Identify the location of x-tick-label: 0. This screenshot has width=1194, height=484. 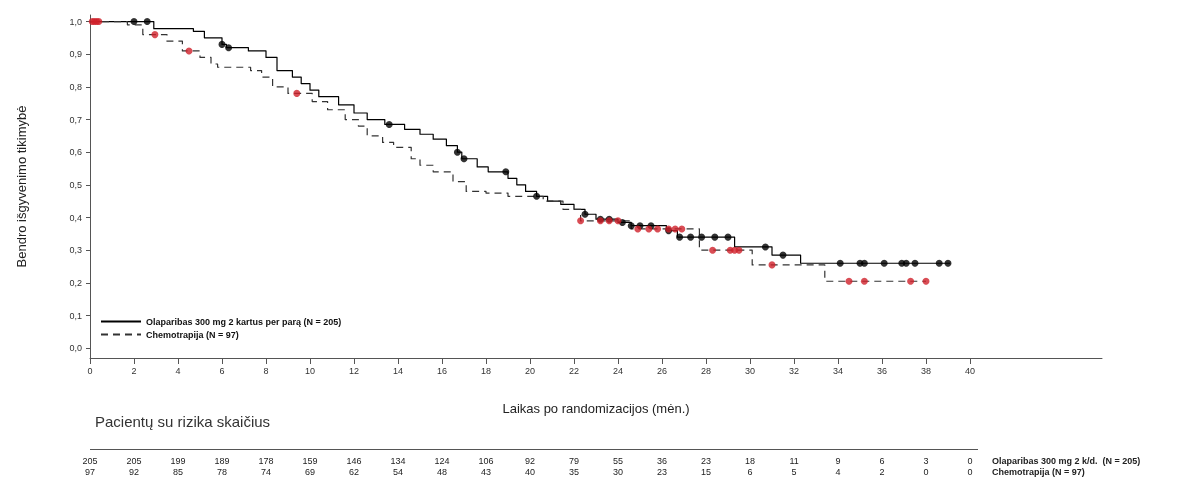
(90, 370).